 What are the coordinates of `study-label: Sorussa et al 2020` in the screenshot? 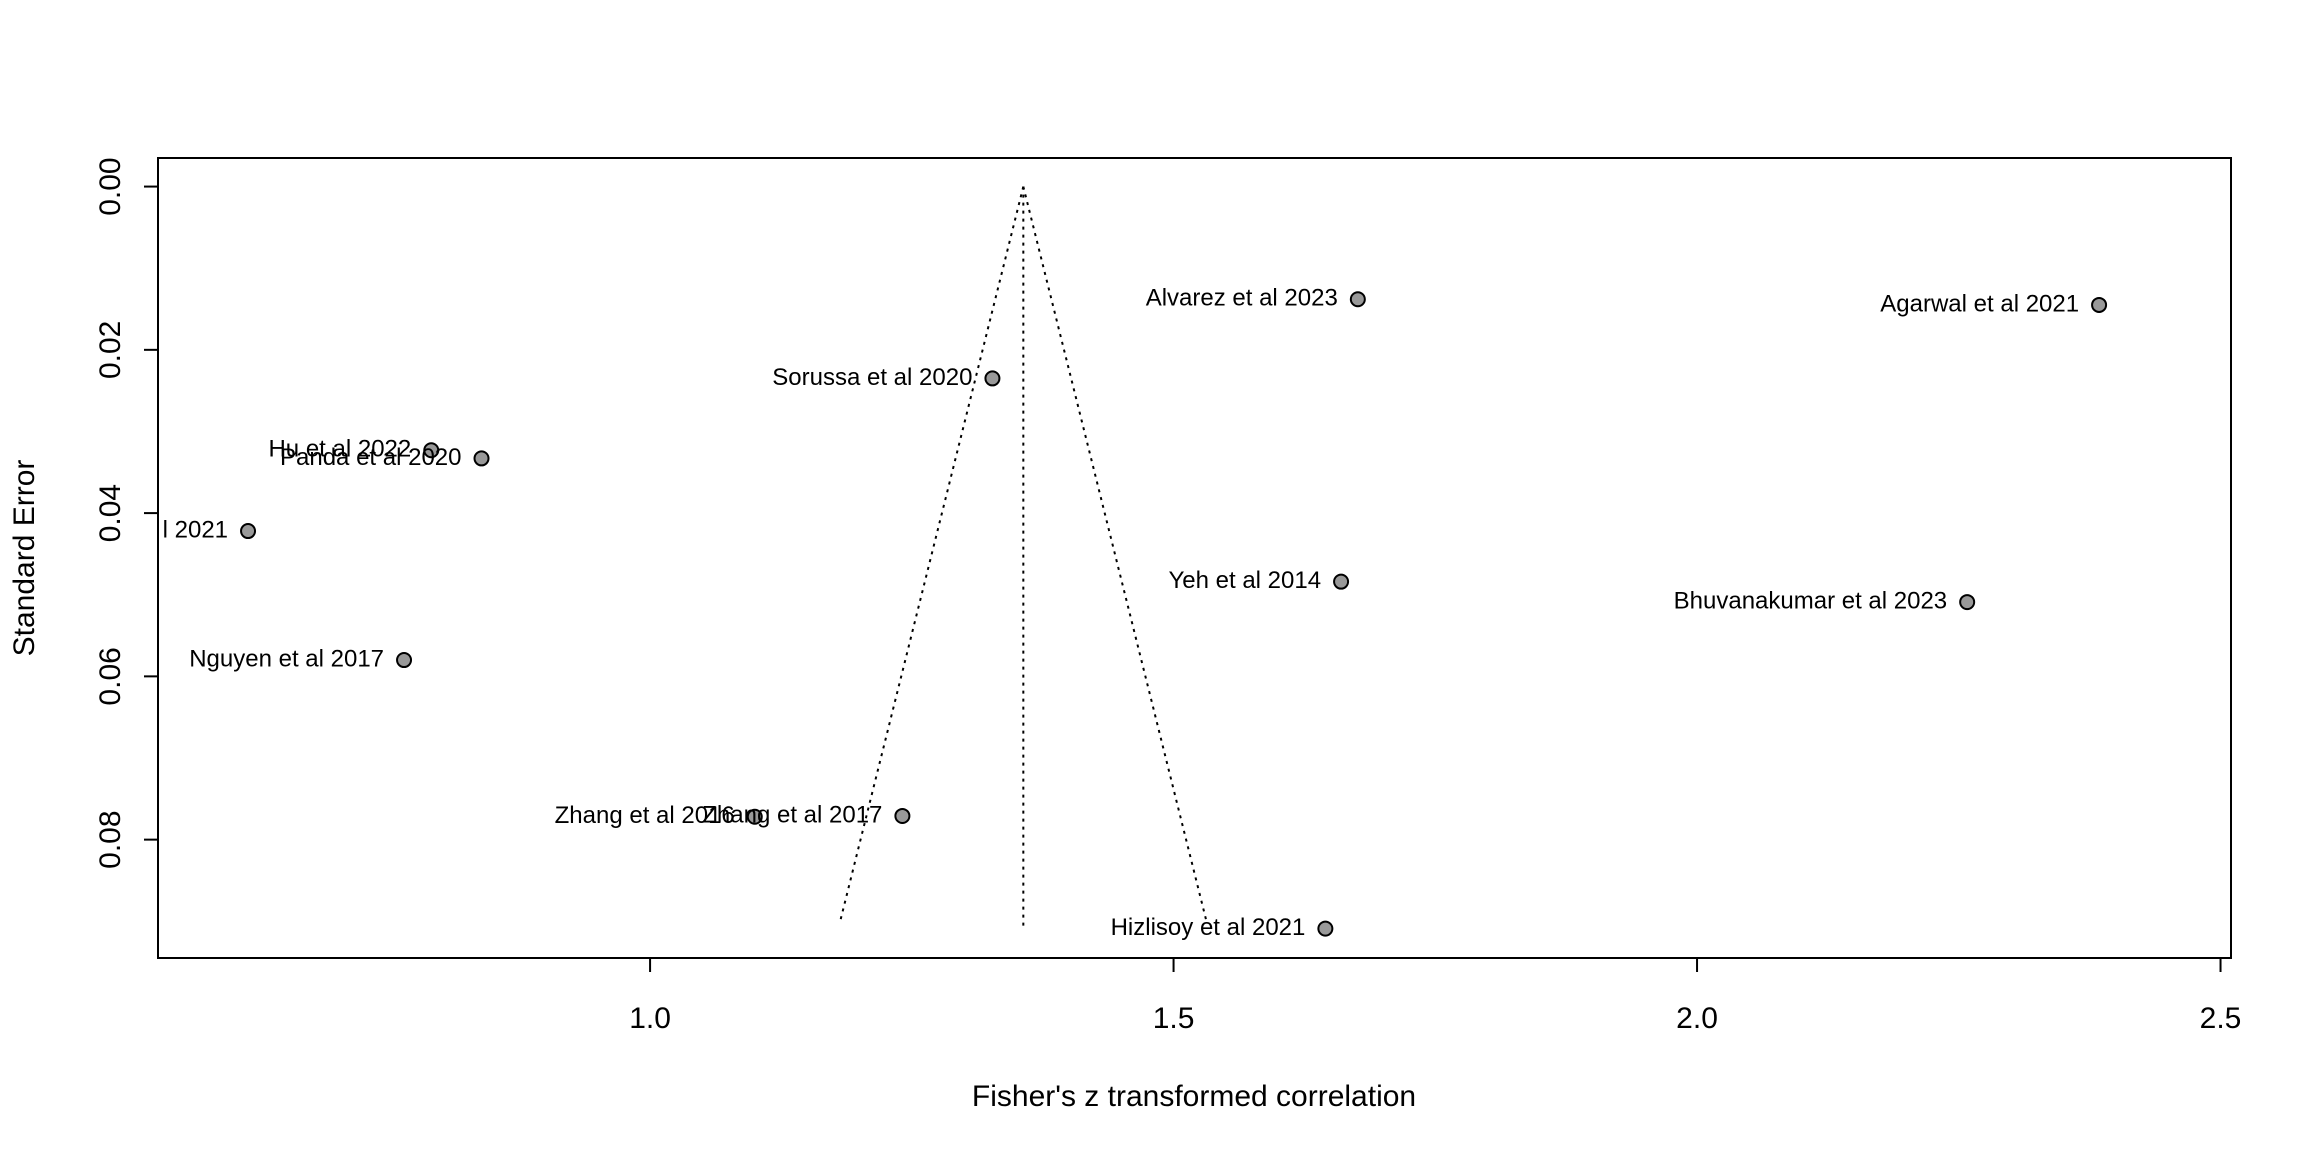 It's located at (872, 377).